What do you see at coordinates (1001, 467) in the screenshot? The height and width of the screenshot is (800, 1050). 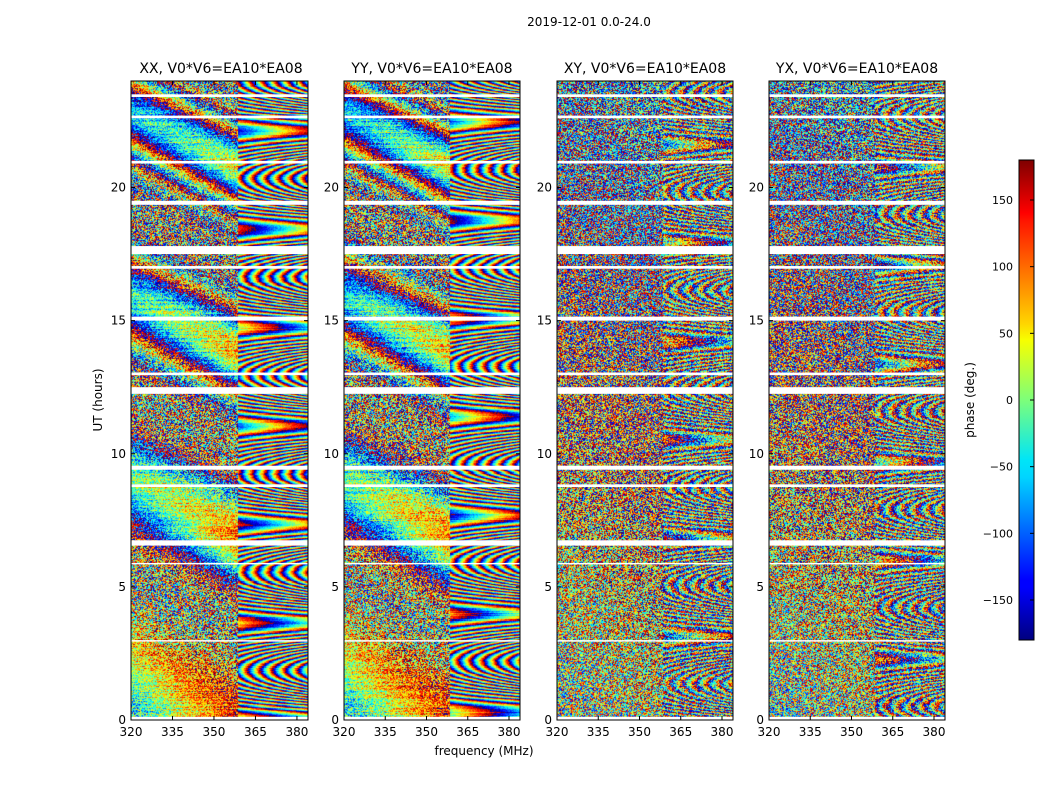 I see `colorbar-tick-label: −50` at bounding box center [1001, 467].